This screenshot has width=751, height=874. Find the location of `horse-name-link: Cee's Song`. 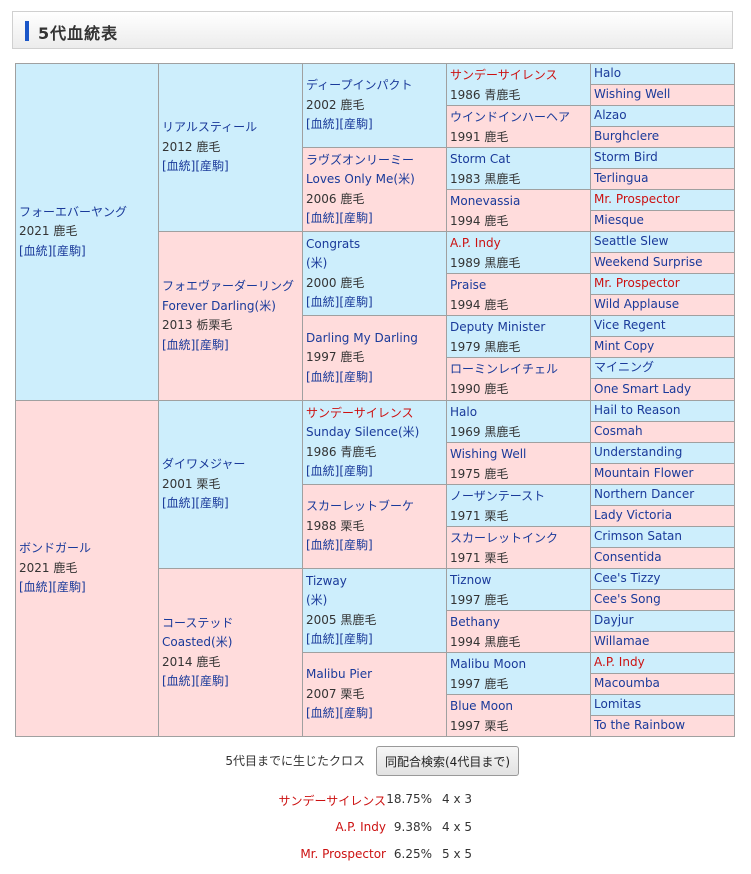

horse-name-link: Cee's Song is located at coordinates (627, 599).